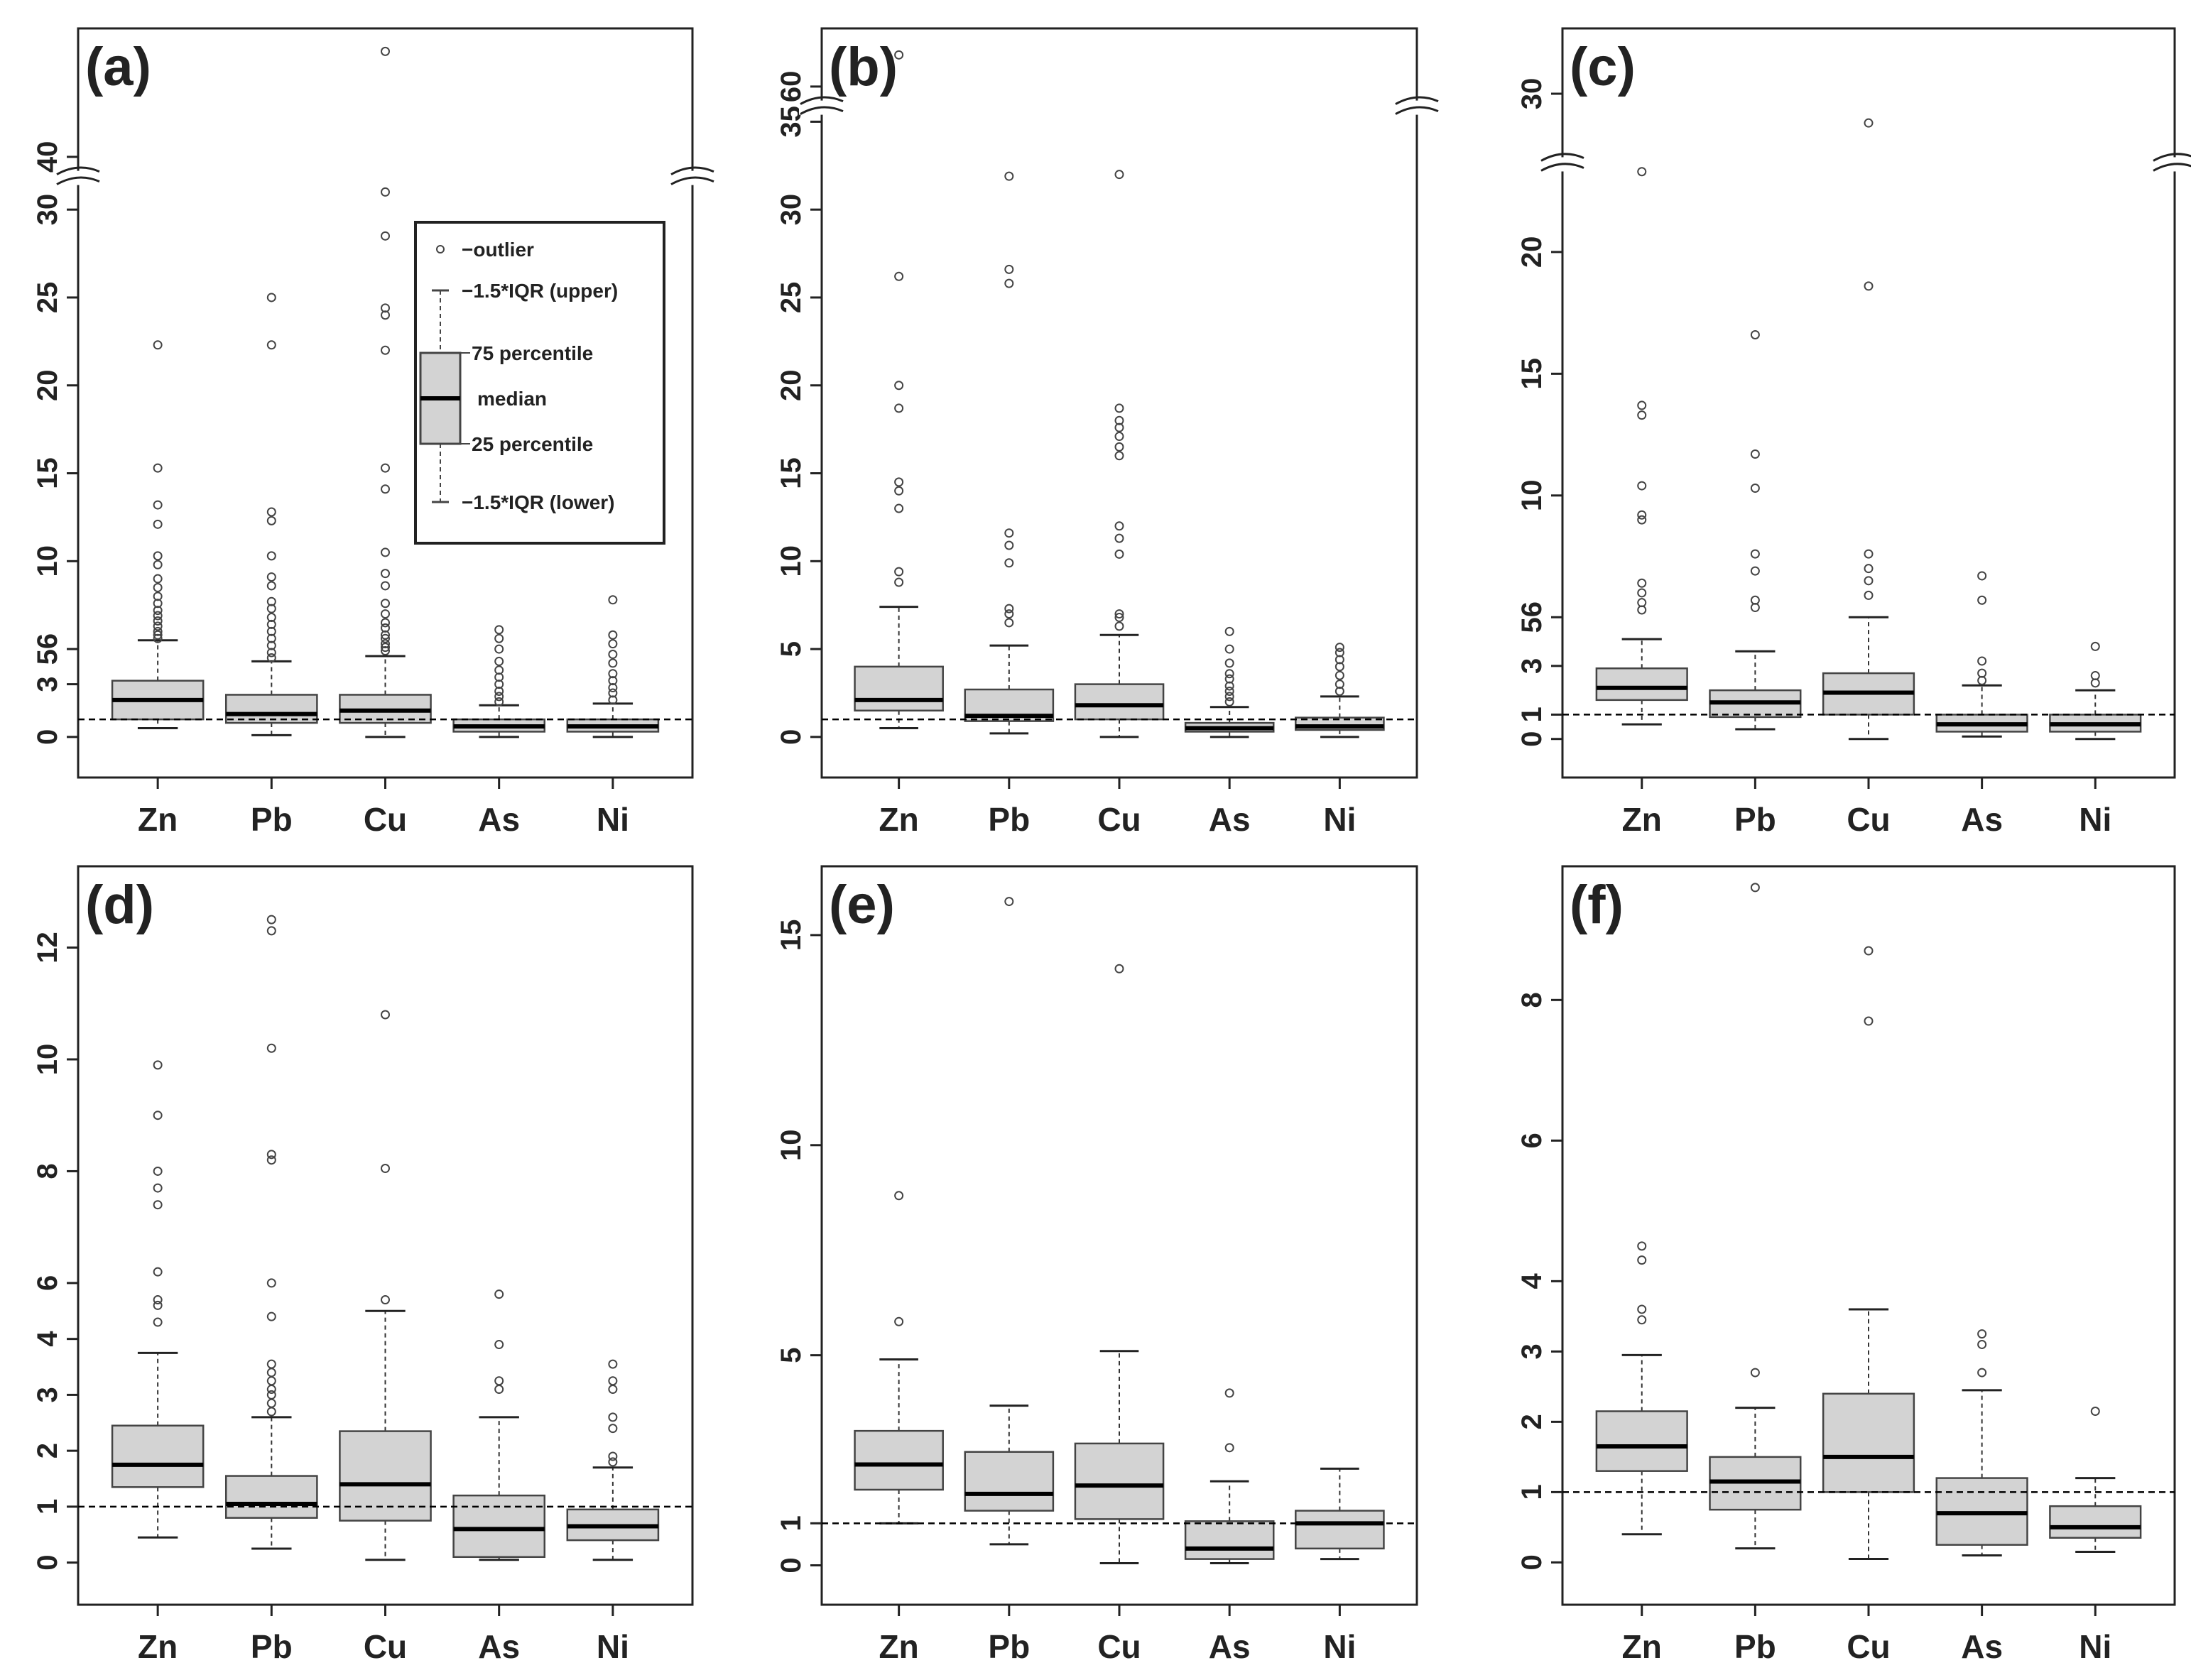  Describe the element at coordinates (118, 67) in the screenshot. I see `panel-label: (a)` at that location.